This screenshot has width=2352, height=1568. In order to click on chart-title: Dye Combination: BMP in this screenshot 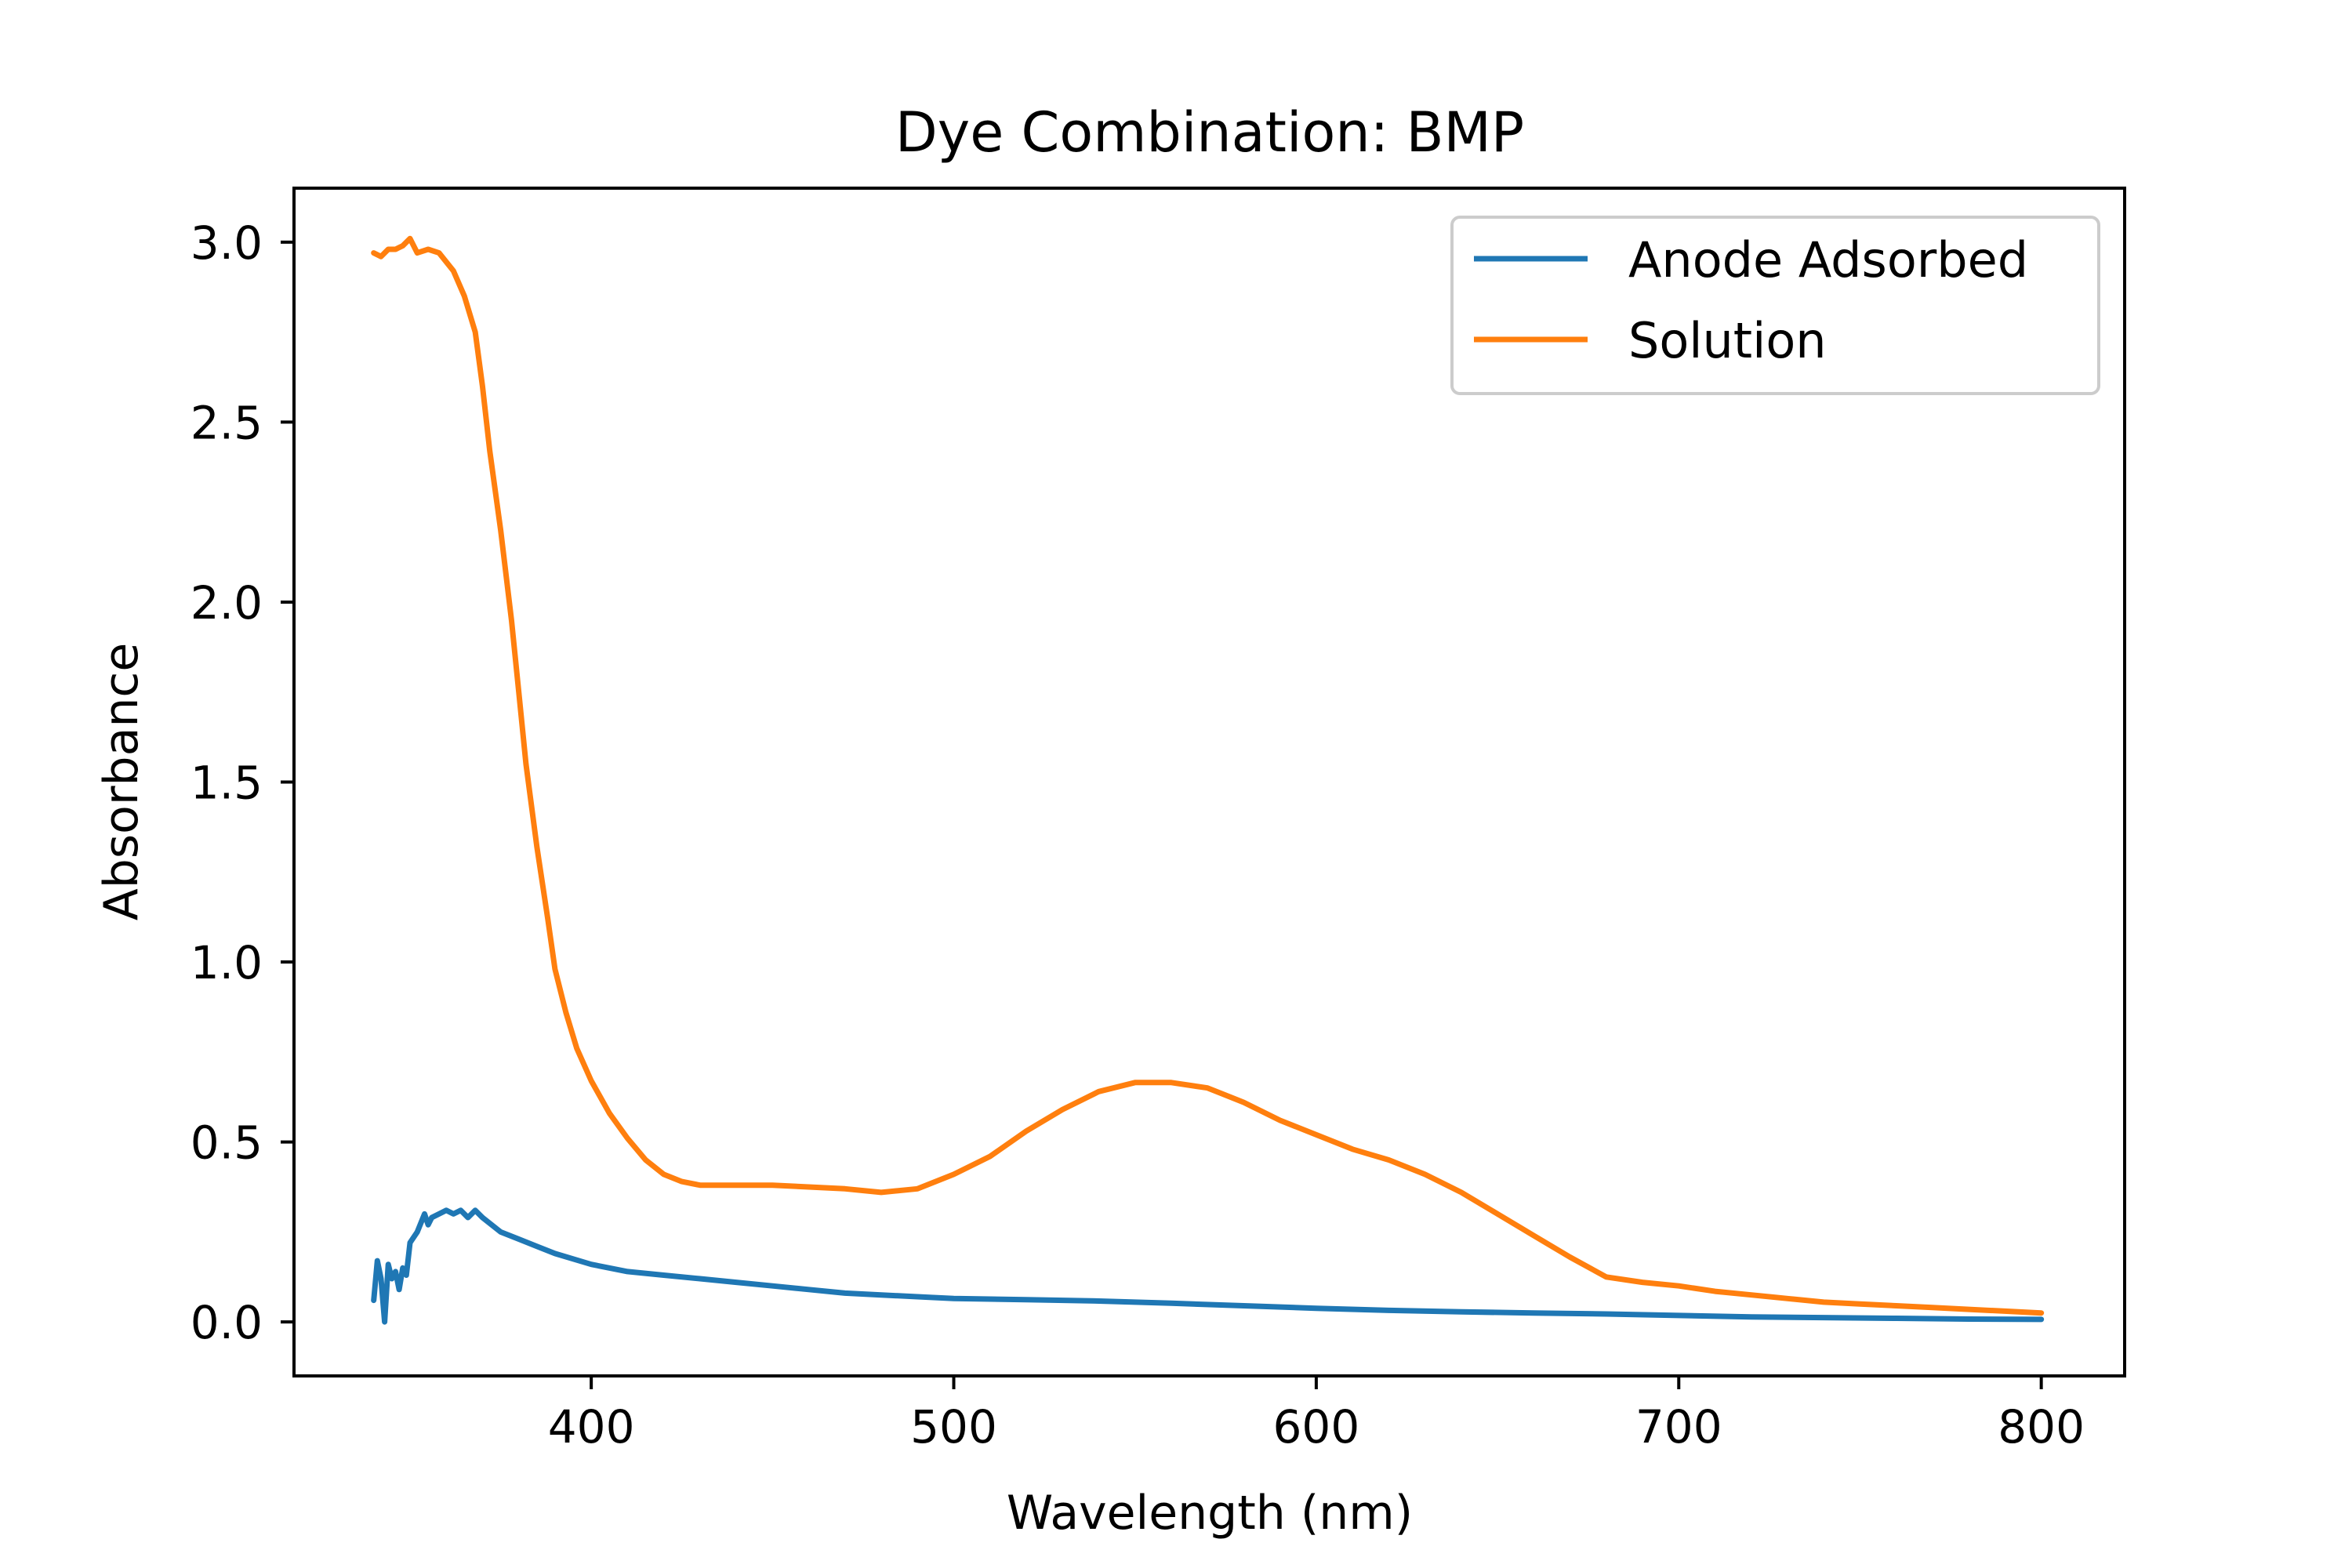, I will do `click(1209, 132)`.